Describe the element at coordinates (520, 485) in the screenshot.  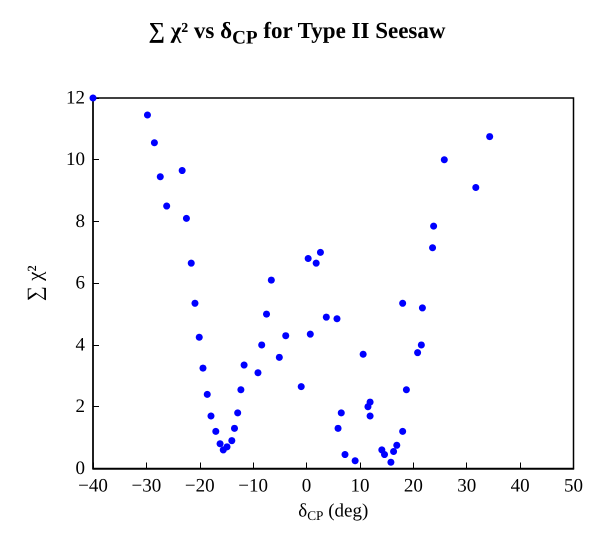
I see `x-tick-label: 40` at that location.